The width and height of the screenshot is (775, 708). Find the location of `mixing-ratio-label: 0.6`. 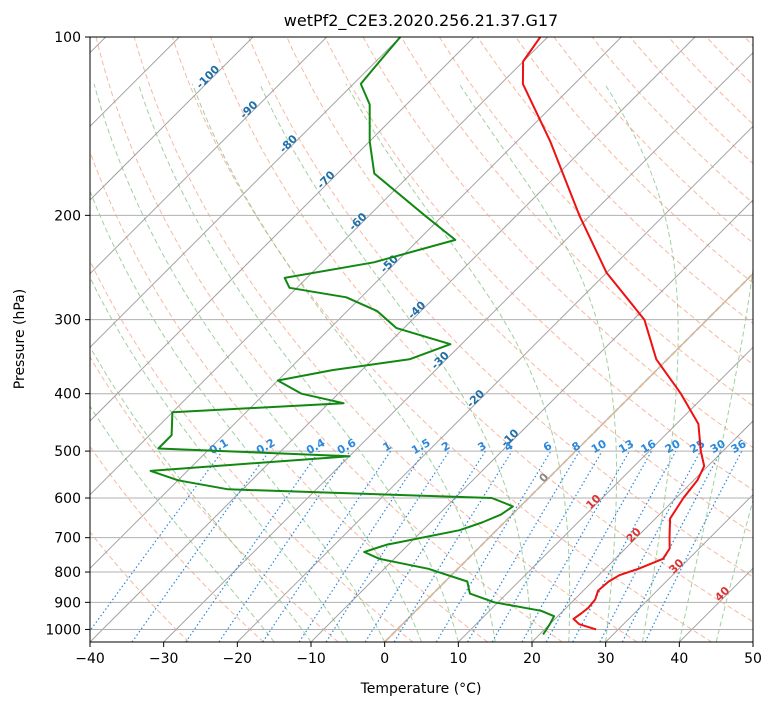

mixing-ratio-label: 0.6 is located at coordinates (347, 446).